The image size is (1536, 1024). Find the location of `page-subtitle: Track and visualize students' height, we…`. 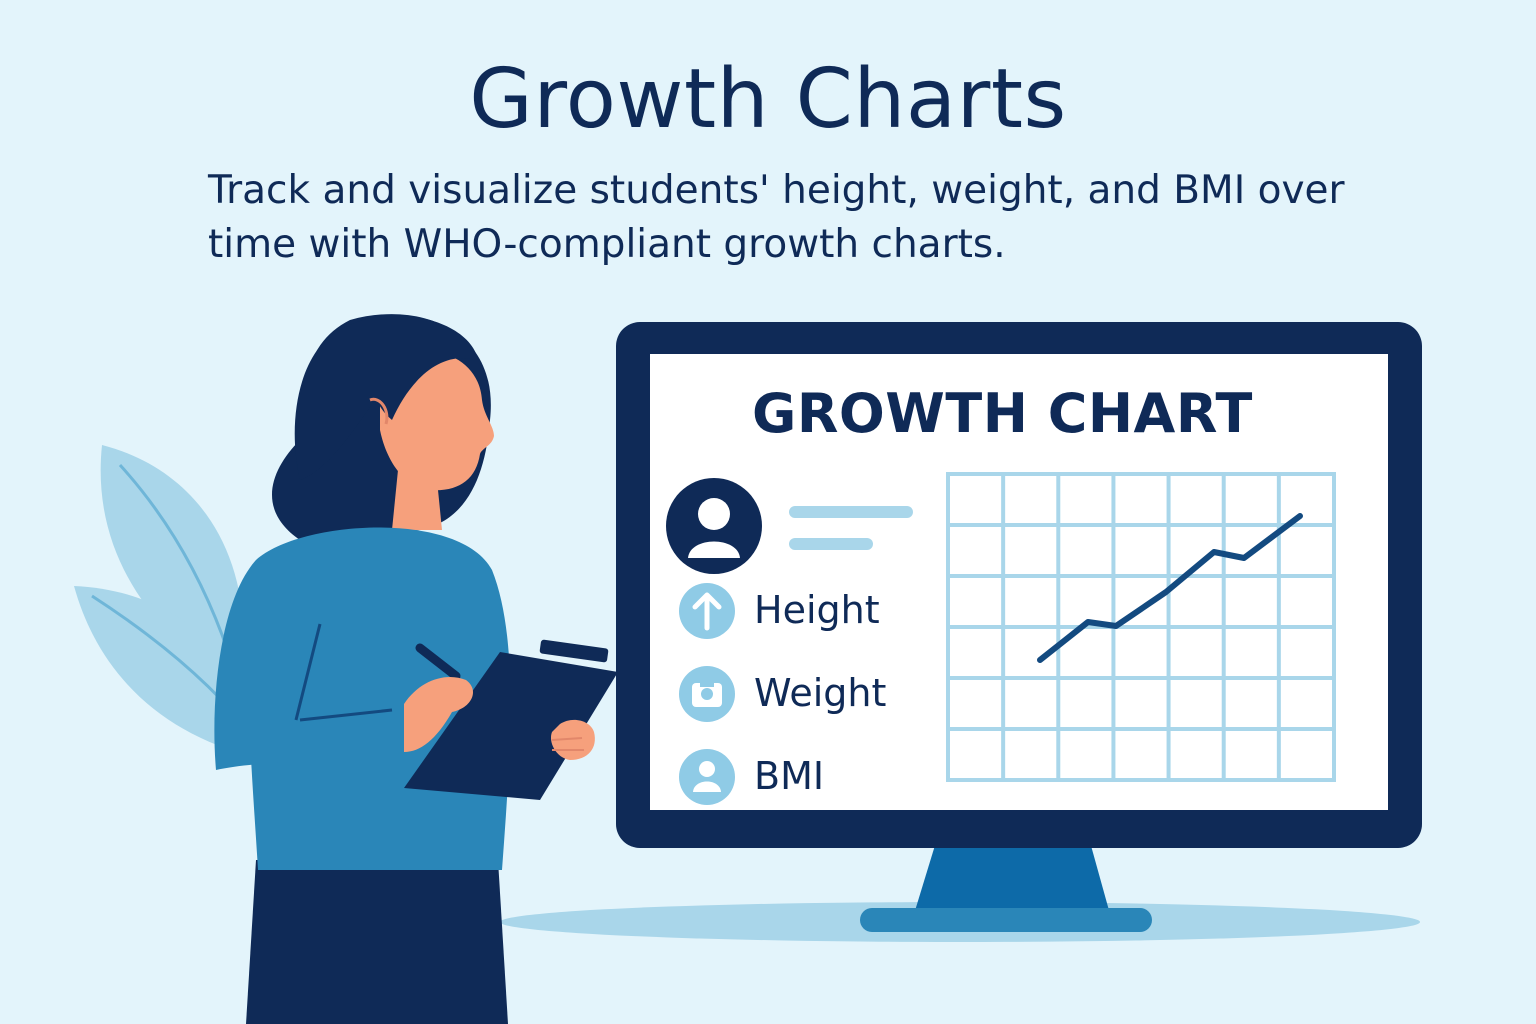

page-subtitle: Track and visualize students' height, we… is located at coordinates (776, 217).